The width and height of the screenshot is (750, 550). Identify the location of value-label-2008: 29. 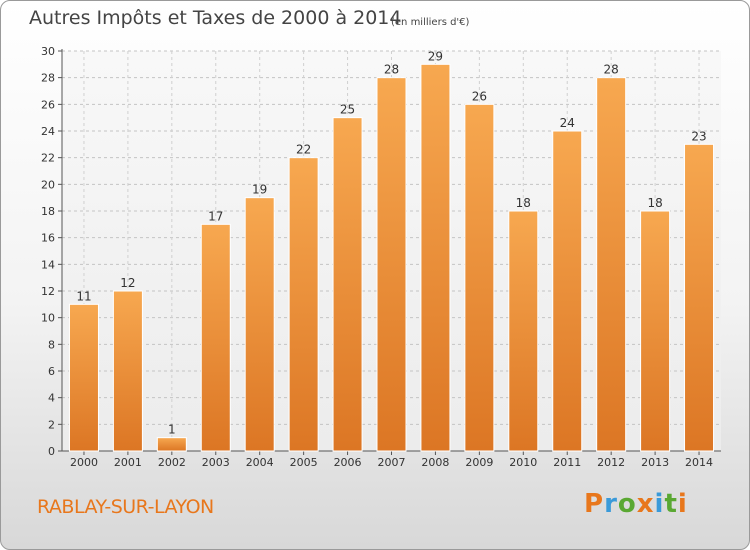
(435, 56).